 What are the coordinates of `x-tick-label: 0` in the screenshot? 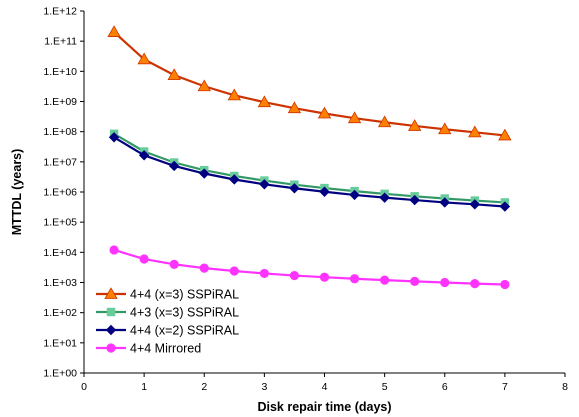 It's located at (84, 387).